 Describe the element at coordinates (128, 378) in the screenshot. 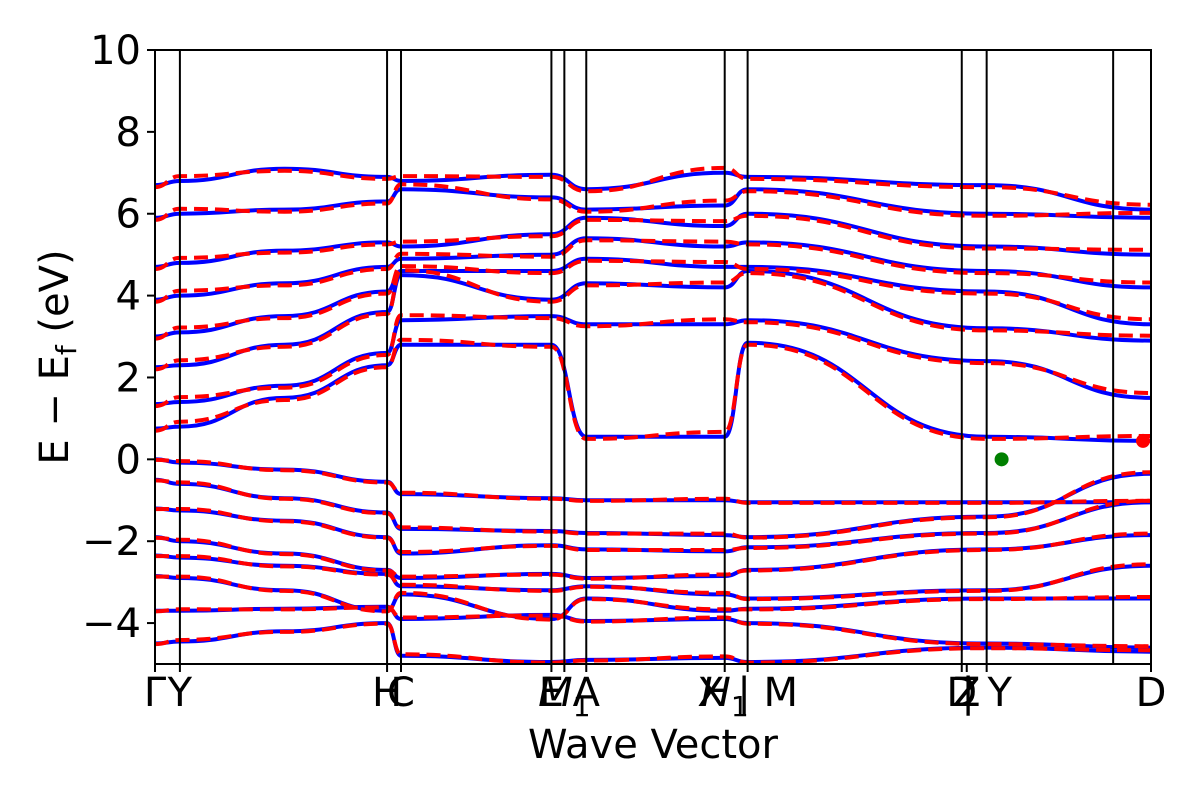

I see `y-tick-label: 2` at that location.